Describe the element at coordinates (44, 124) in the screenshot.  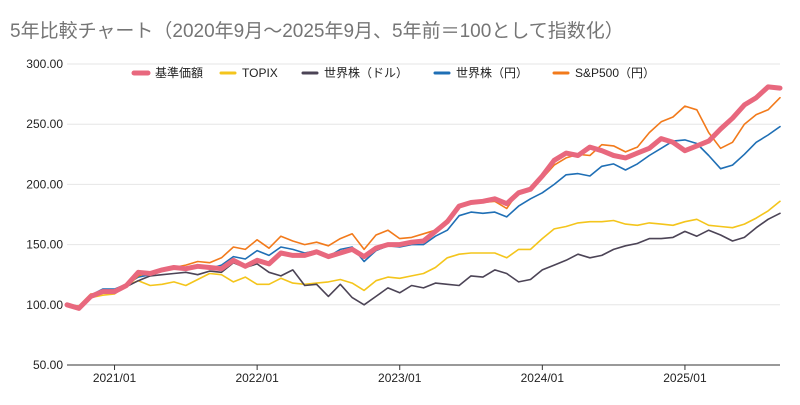
I see `y-tick-label: 250.00` at that location.